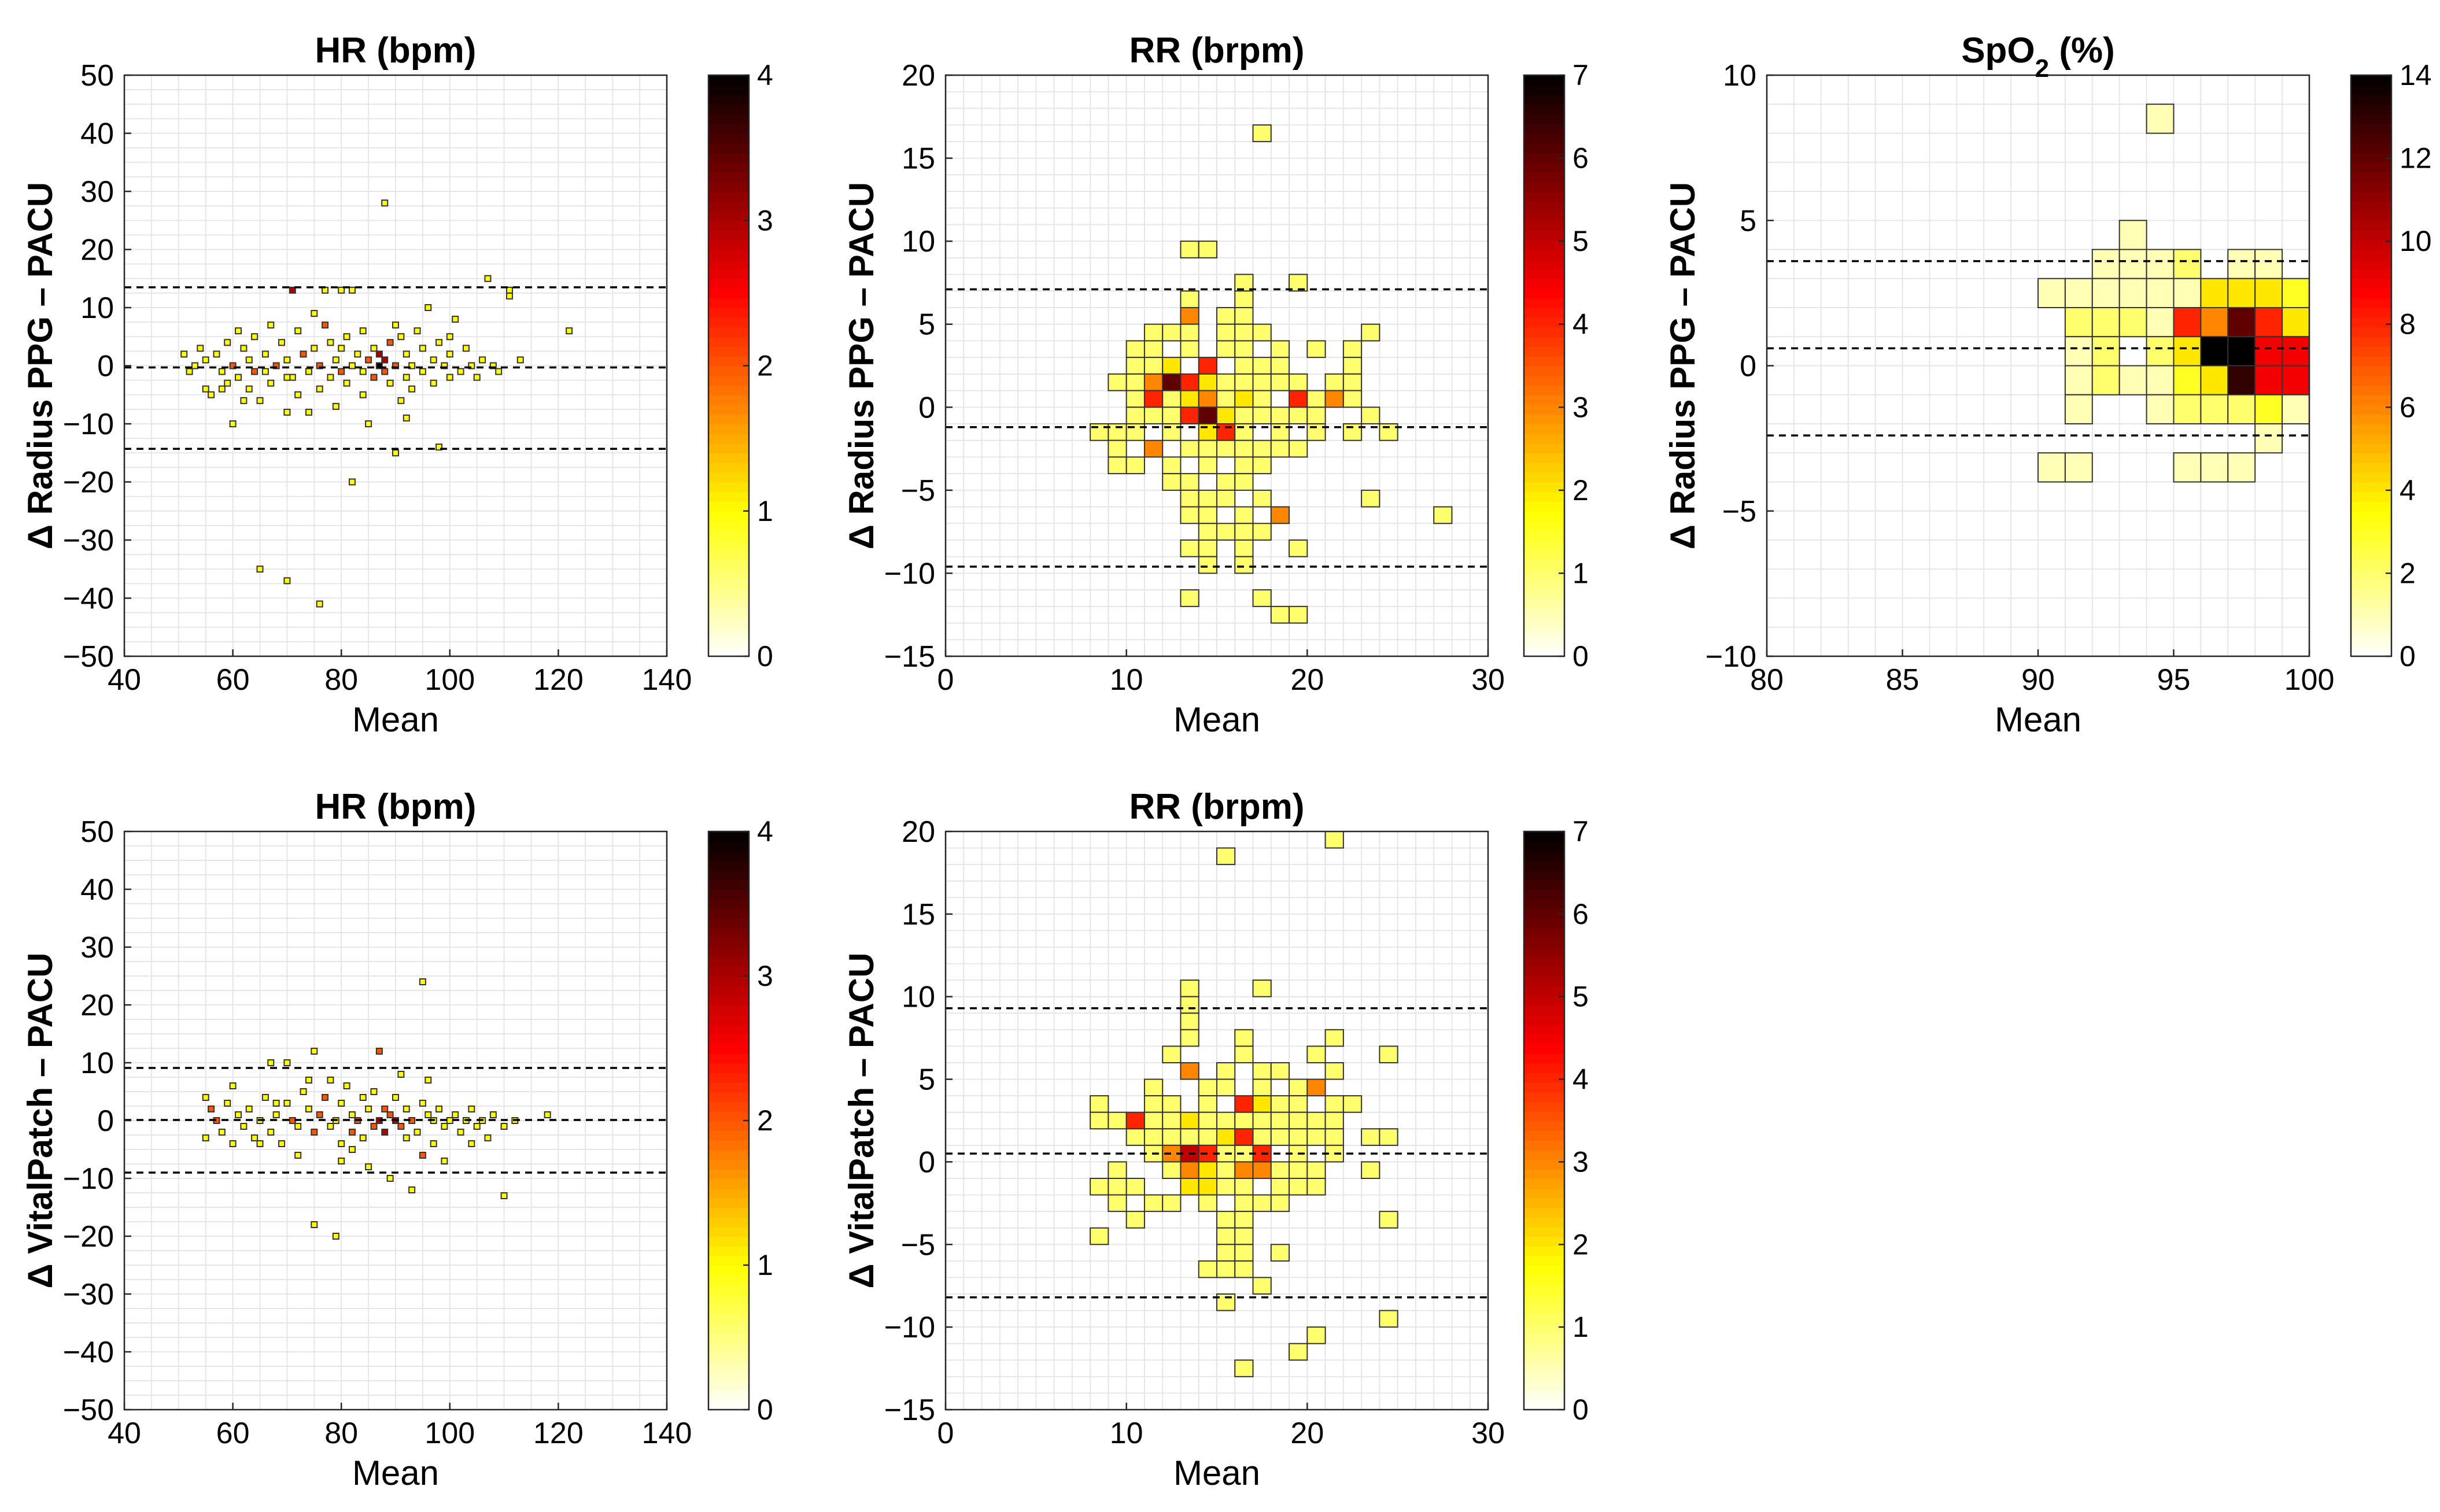  I want to click on y-tick-label: −30, so click(88, 1294).